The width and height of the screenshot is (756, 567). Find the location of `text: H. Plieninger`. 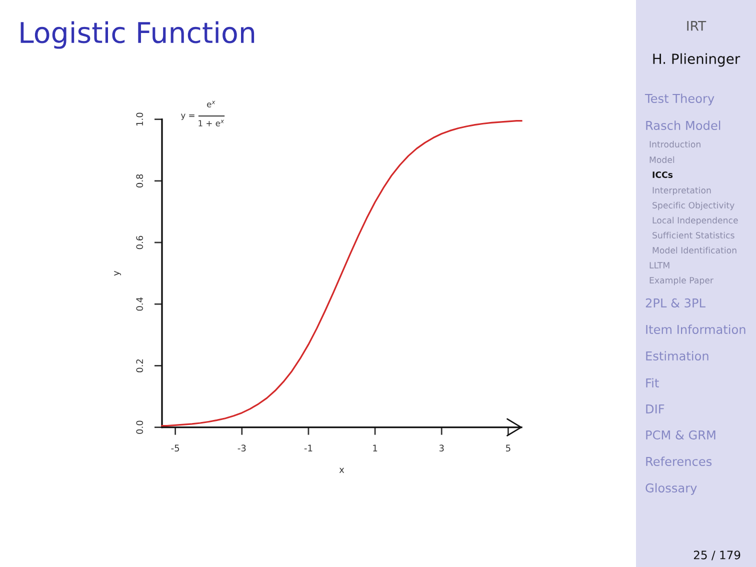

text: H. Plieninger is located at coordinates (696, 60).